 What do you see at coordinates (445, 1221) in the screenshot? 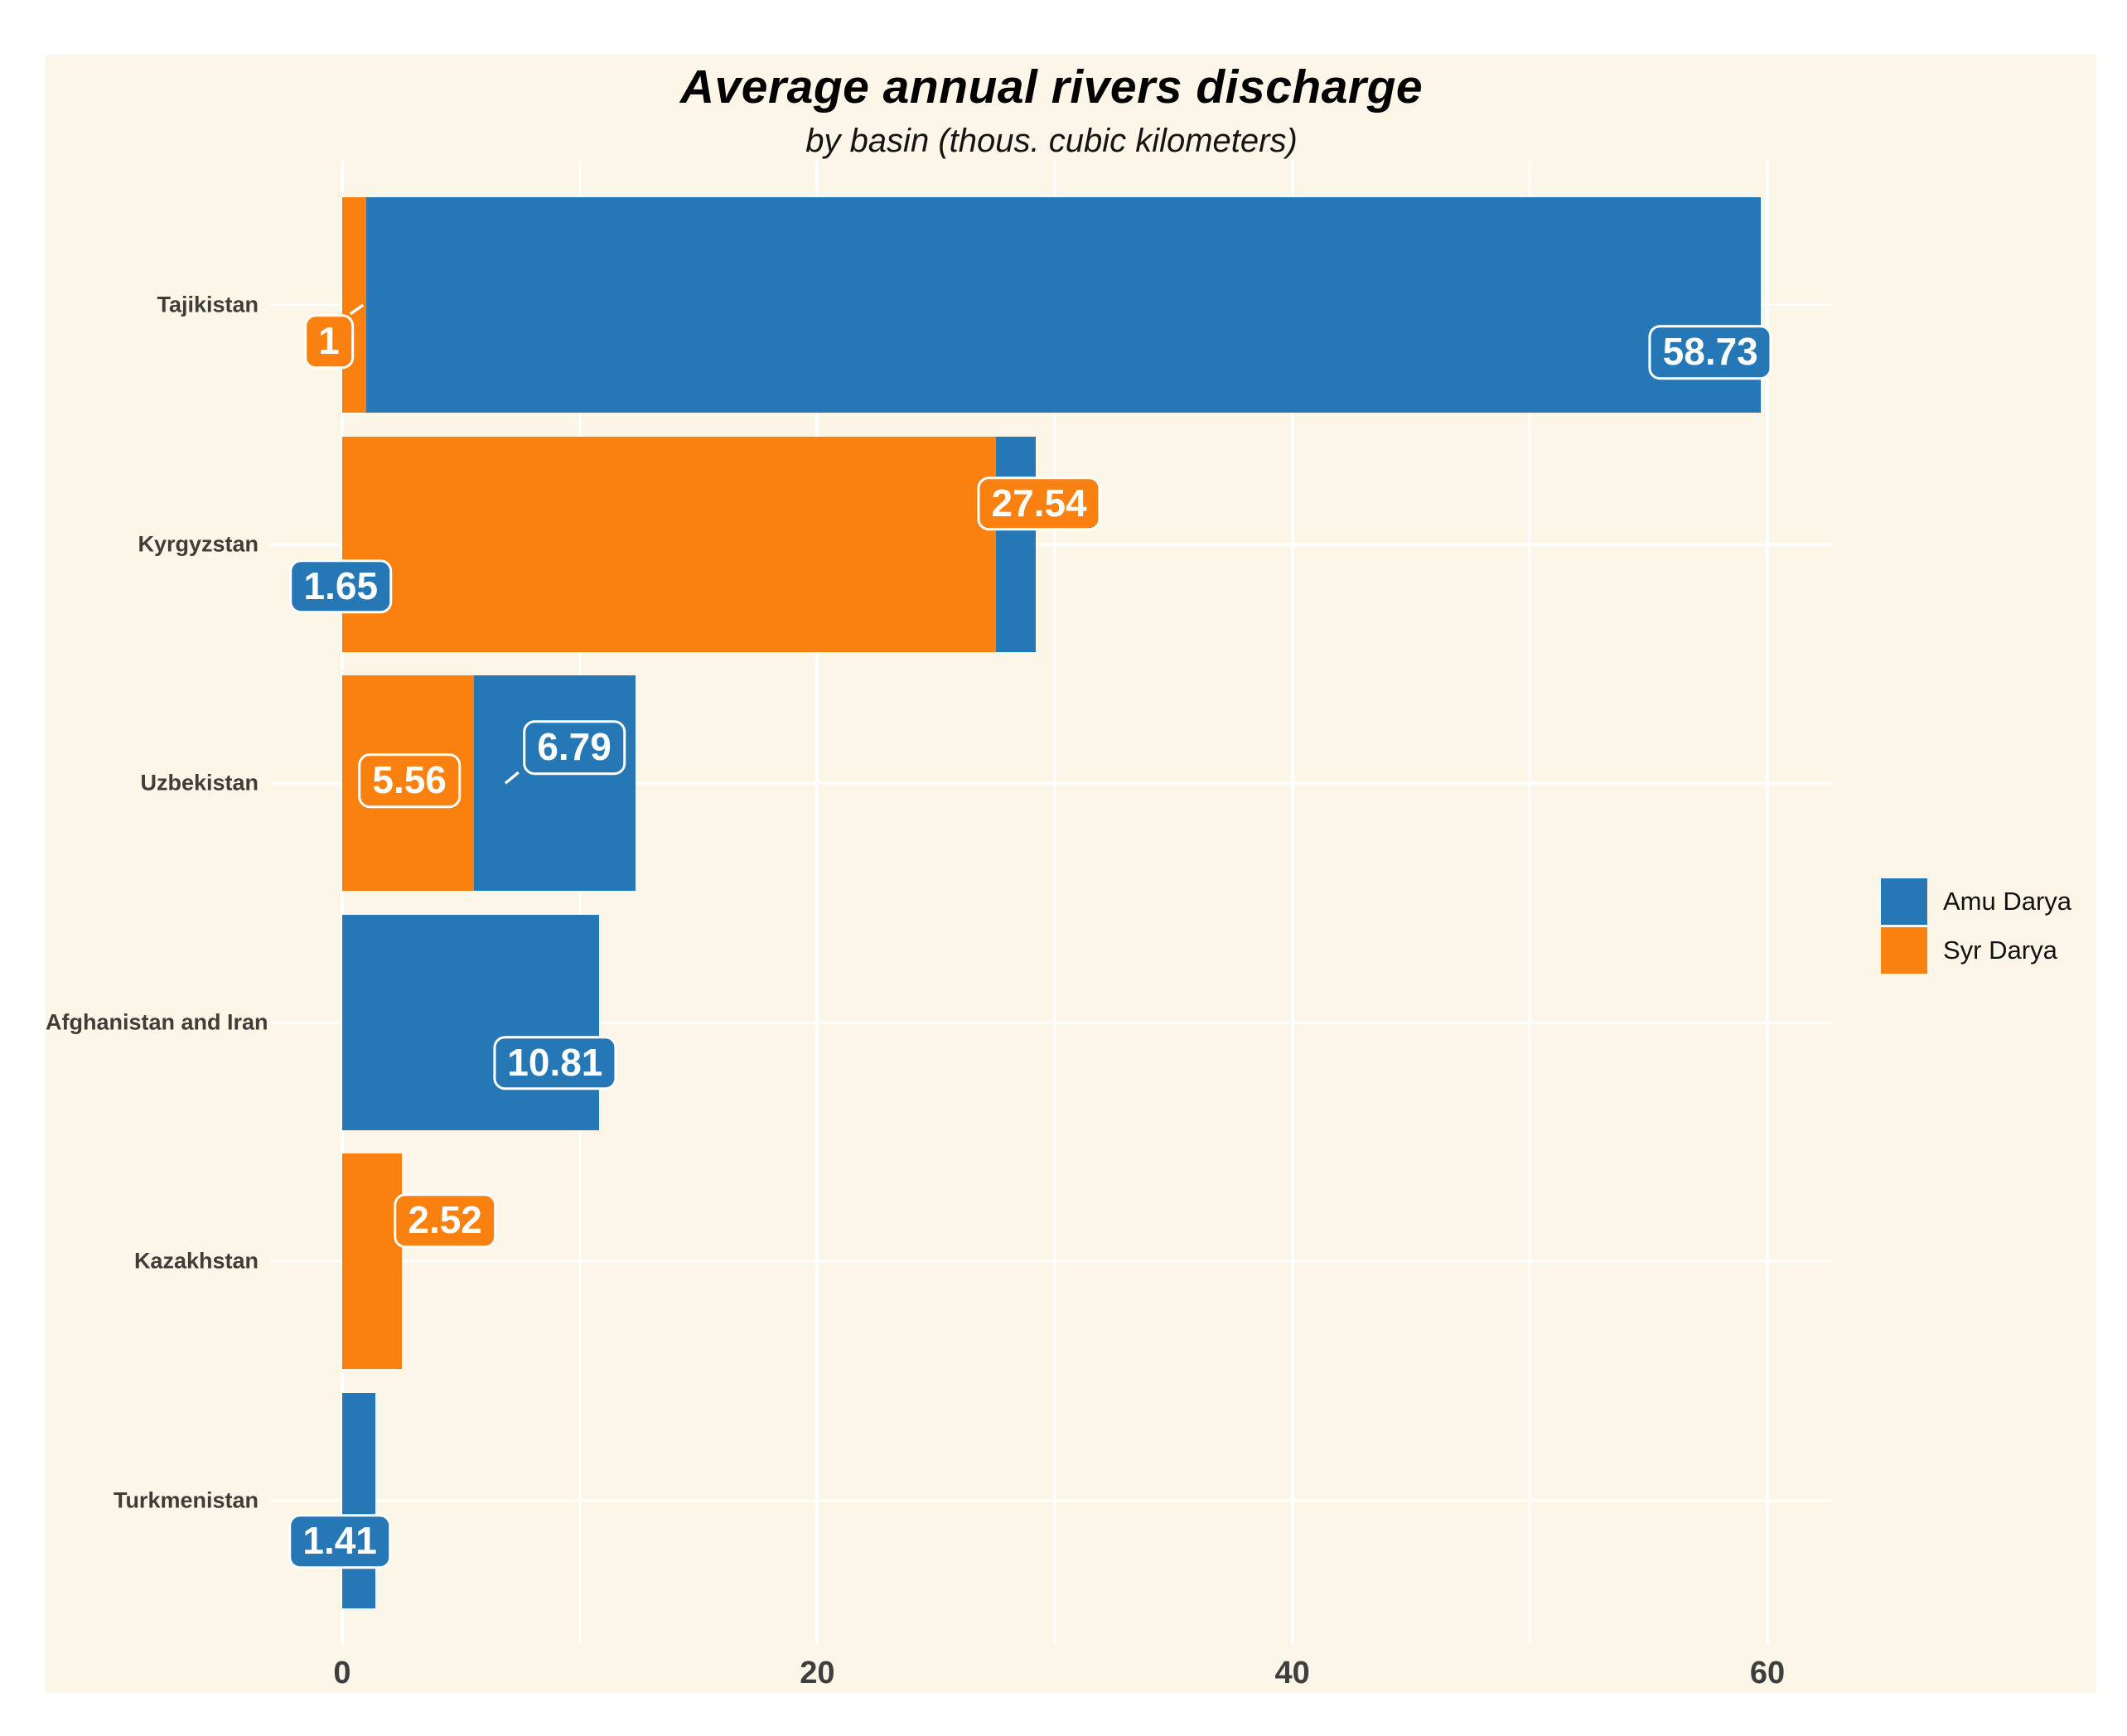
I see `value-badge-2.52: 2.52` at bounding box center [445, 1221].